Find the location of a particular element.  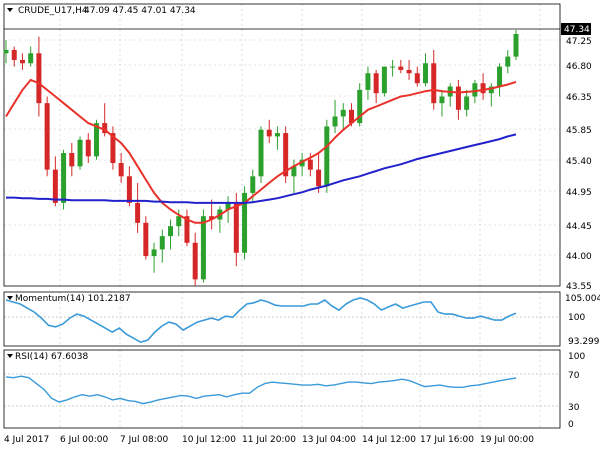

time-tick: 10 Jul 12:00 is located at coordinates (209, 440).